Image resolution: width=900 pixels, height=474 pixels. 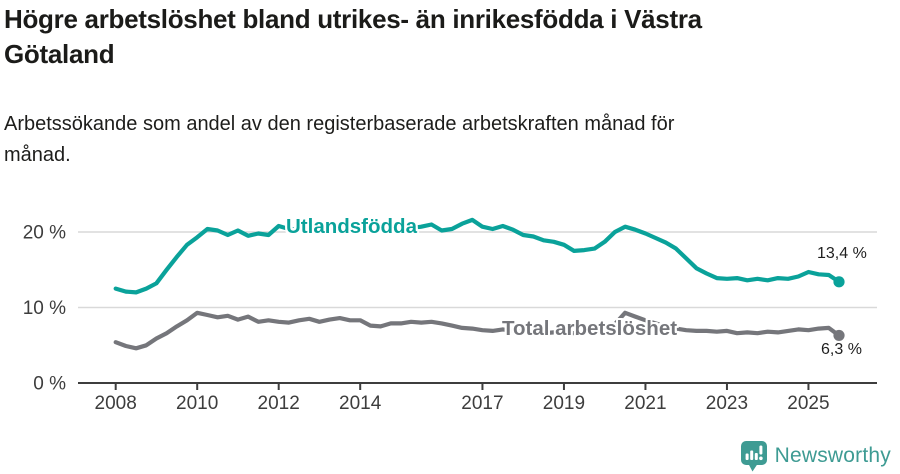 I want to click on x-axis-tick-label: 2023, so click(x=727, y=403).